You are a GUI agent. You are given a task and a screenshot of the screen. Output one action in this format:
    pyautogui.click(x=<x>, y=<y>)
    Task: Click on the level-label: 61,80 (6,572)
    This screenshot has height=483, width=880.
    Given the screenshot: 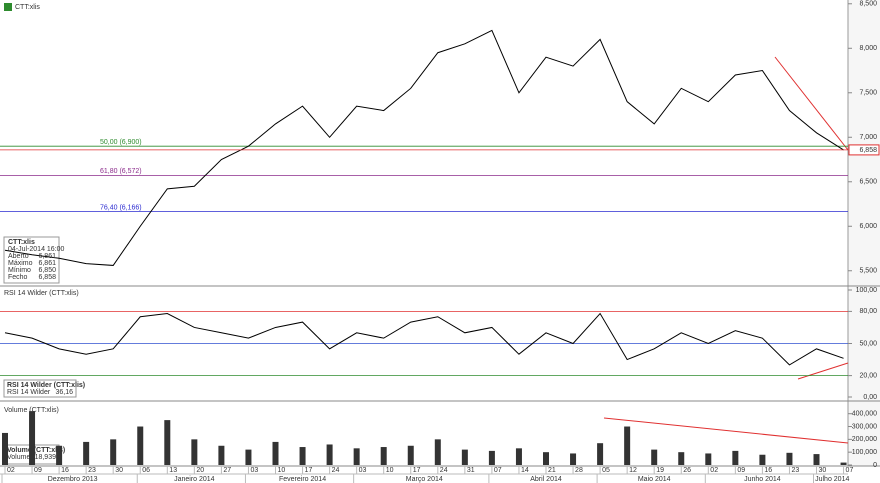 What is the action you would take?
    pyautogui.click(x=121, y=171)
    